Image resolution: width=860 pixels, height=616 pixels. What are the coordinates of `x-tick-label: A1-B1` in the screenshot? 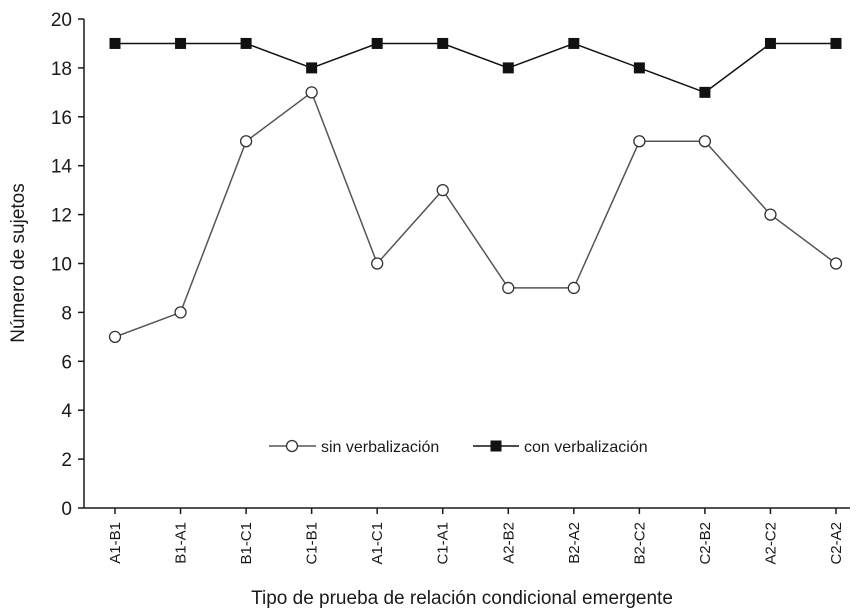 It's located at (115, 543).